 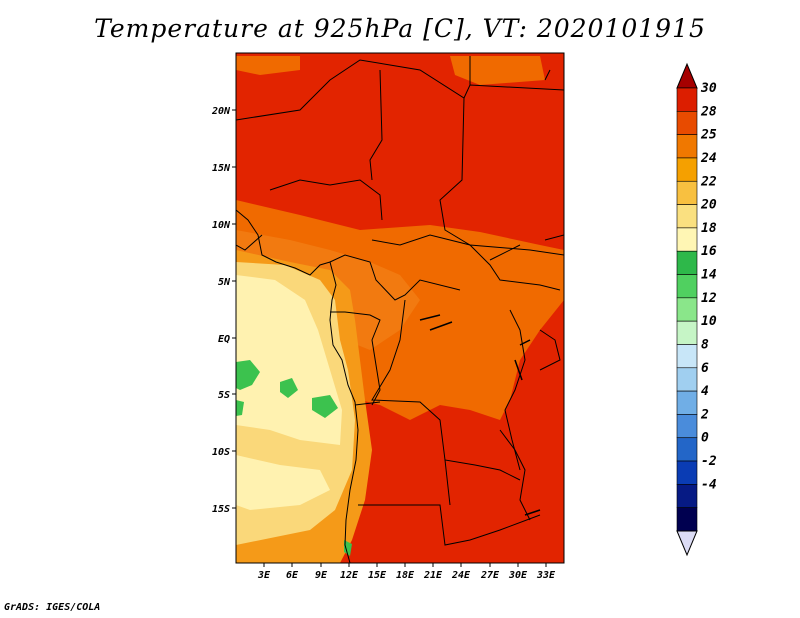 What do you see at coordinates (405, 565) in the screenshot?
I see `lon-ticks` at bounding box center [405, 565].